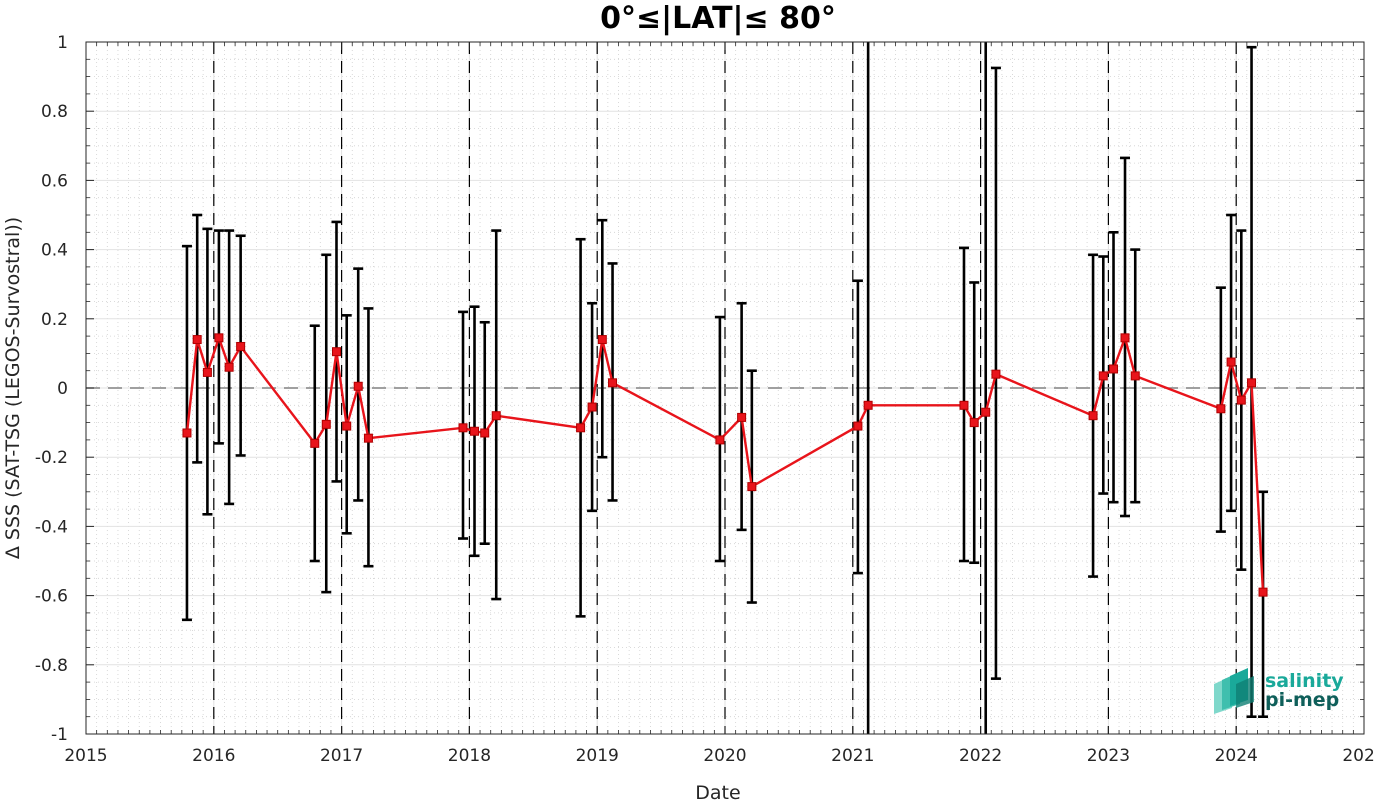  Describe the element at coordinates (51, 527) in the screenshot. I see `y-tick-label: -0.4` at that location.